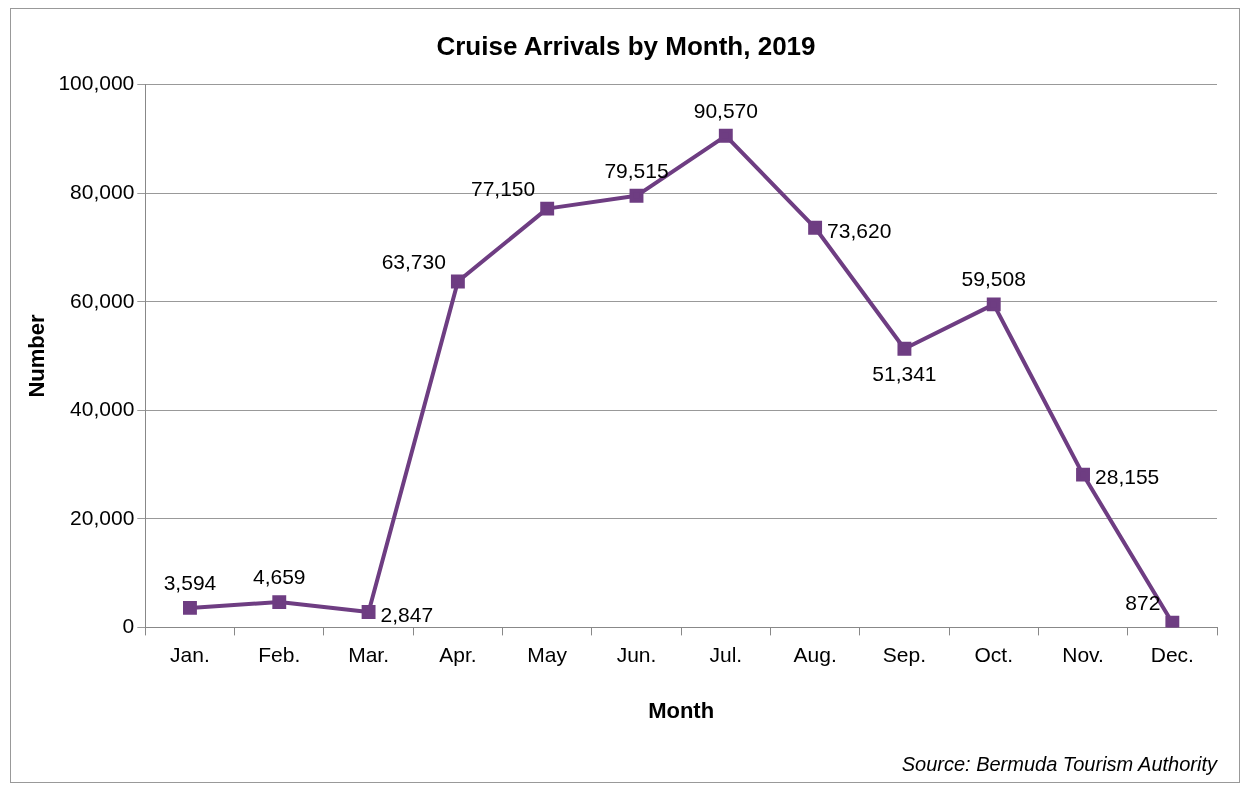 The width and height of the screenshot is (1250, 788). Describe the element at coordinates (413, 262) in the screenshot. I see `data-label: 63,730` at that location.